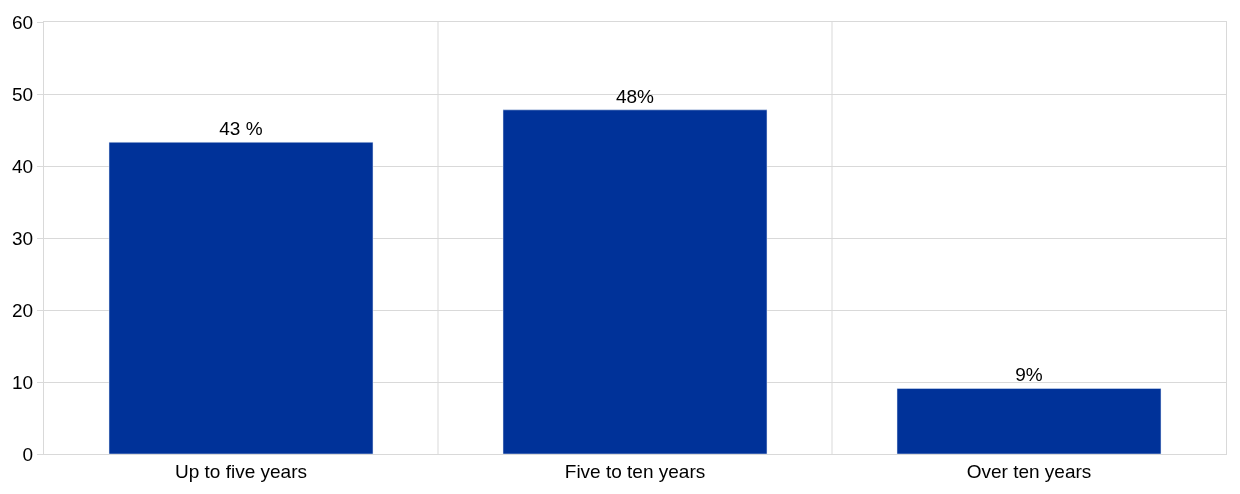 The height and width of the screenshot is (494, 1240). I want to click on y-tick-label: 10, so click(23, 382).